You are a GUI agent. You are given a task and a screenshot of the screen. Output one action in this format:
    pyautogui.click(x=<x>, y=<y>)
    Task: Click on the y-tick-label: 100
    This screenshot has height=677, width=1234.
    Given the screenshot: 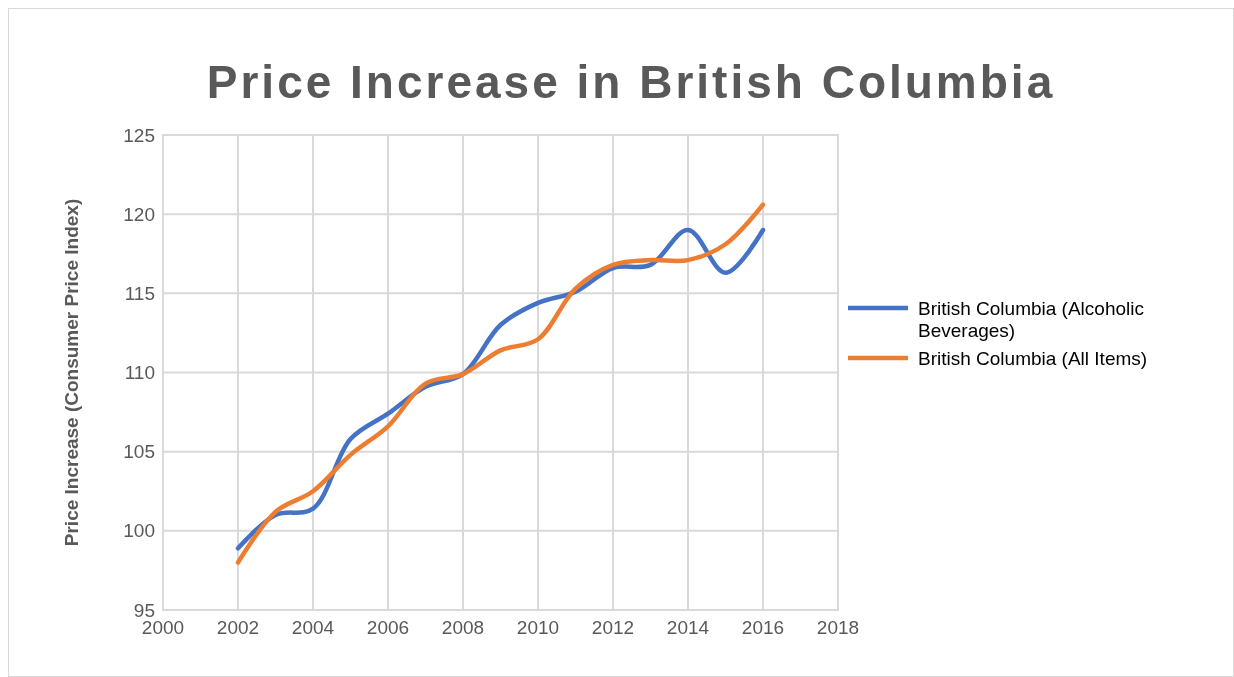 What is the action you would take?
    pyautogui.click(x=139, y=531)
    